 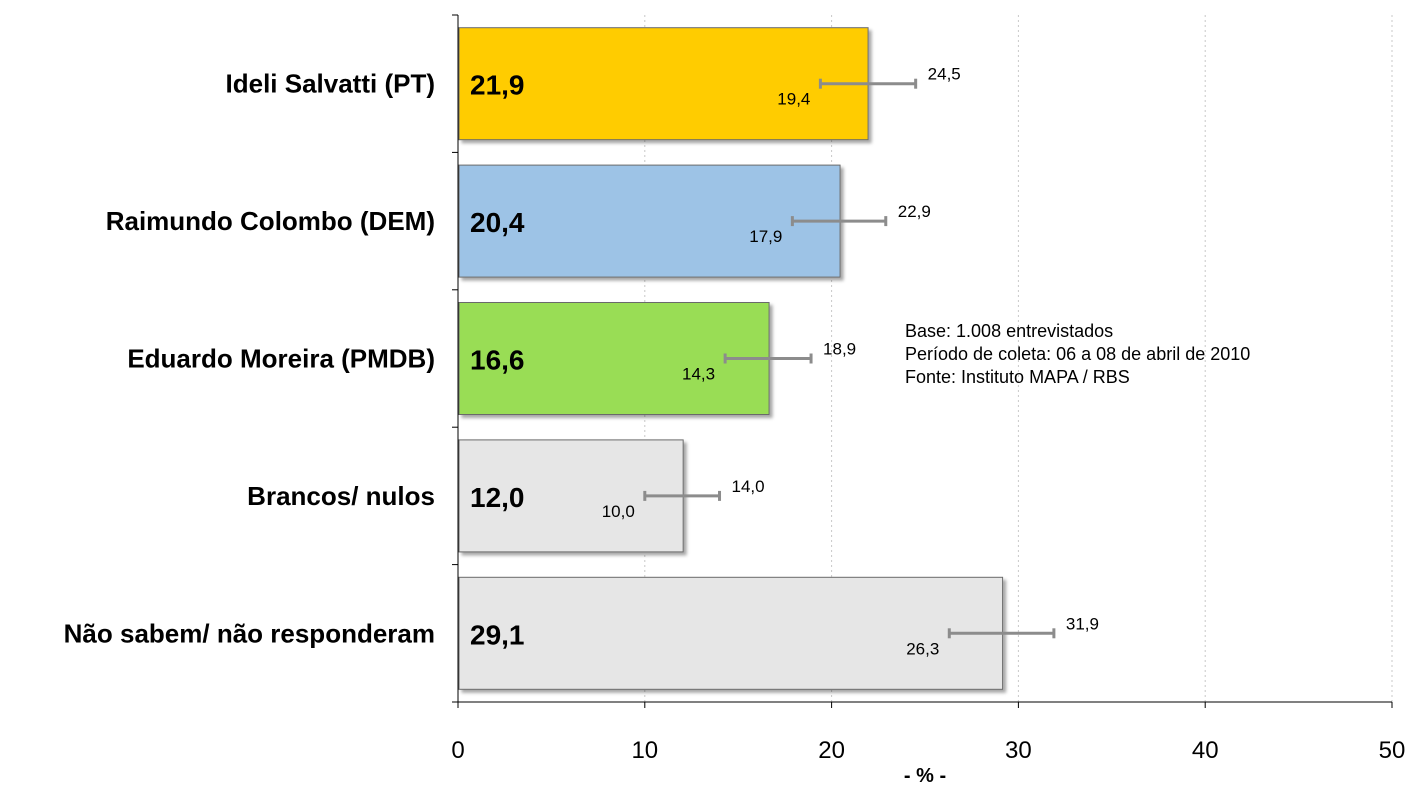 I want to click on x-tick-label: 50, so click(x=1392, y=750).